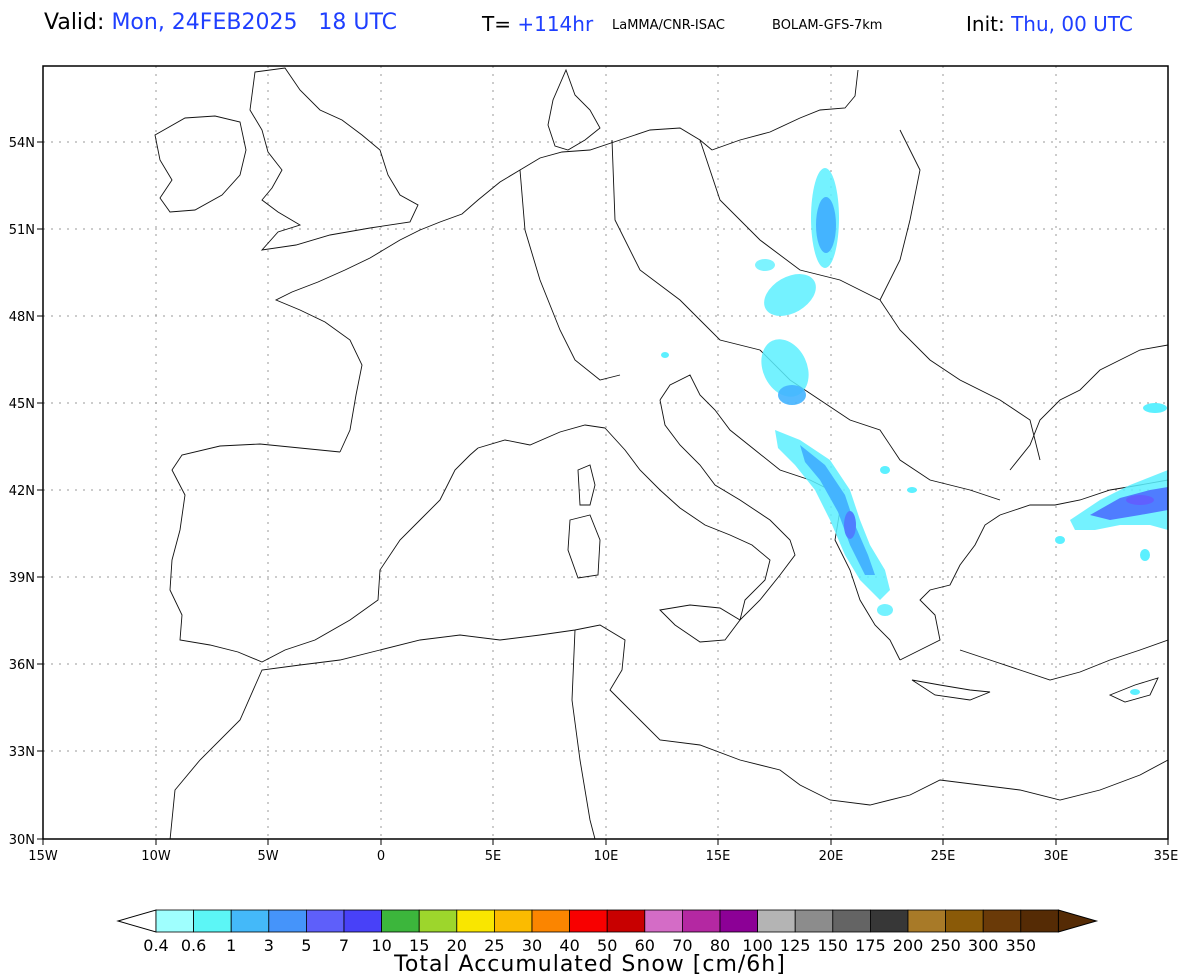 The image size is (1180, 980). Describe the element at coordinates (306, 945) in the screenshot. I see `colorbar-label: 5` at that location.